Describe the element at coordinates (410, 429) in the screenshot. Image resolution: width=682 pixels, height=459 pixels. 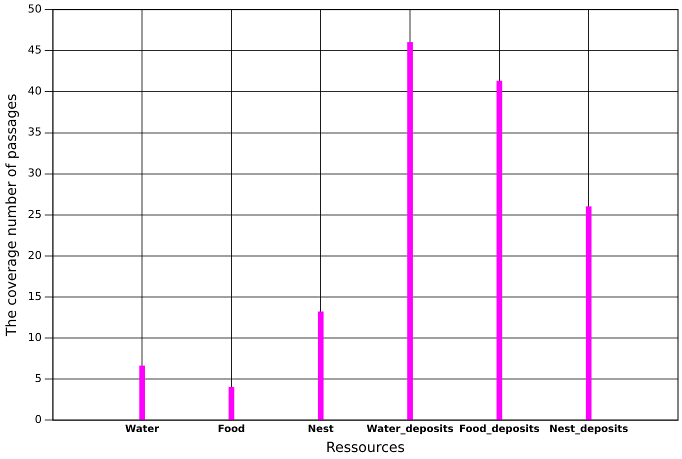
I see `x-tick-label: Water_deposits` at that location.